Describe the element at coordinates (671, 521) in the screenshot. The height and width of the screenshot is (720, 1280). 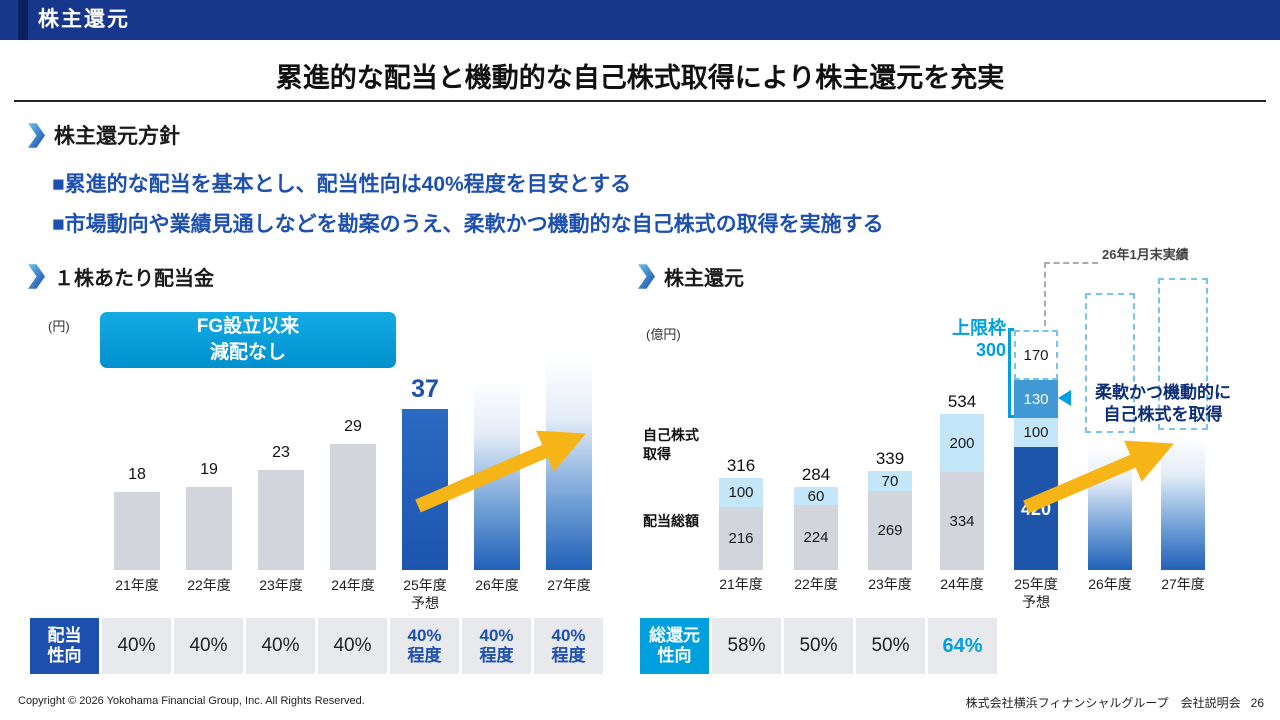
I see `dividend-series-label: 配当総額` at that location.